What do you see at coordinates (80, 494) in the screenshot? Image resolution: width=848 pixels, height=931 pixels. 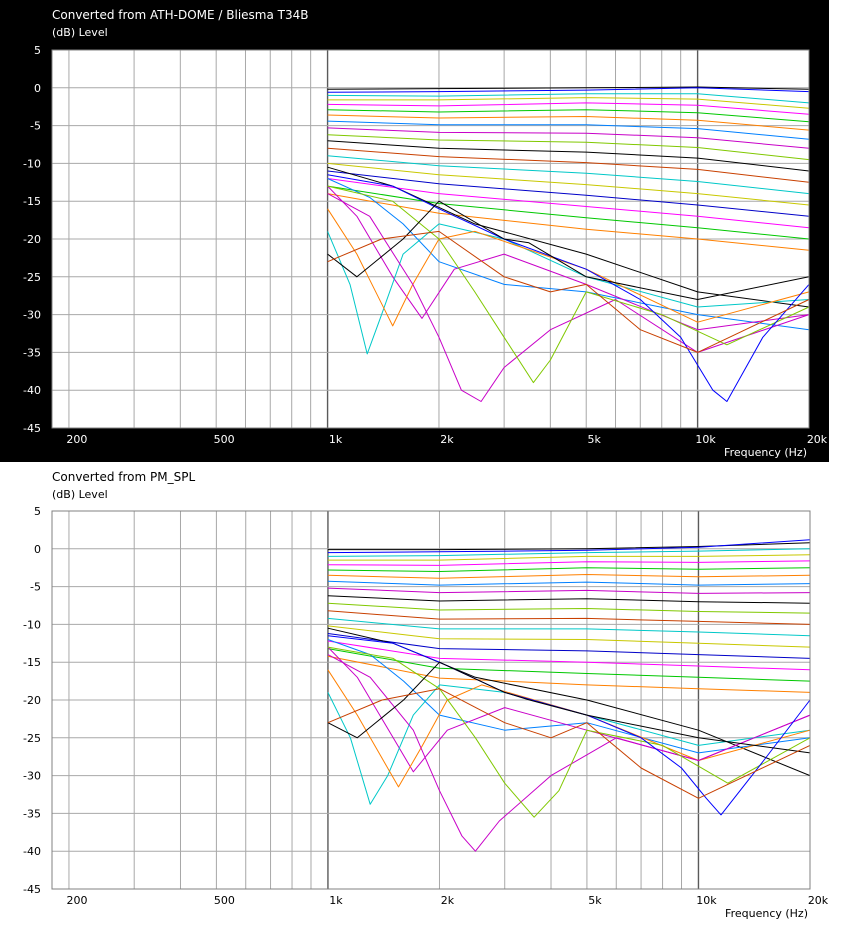 I see `bottom-graph-y-axis-label: (dB) Level` at bounding box center [80, 494].